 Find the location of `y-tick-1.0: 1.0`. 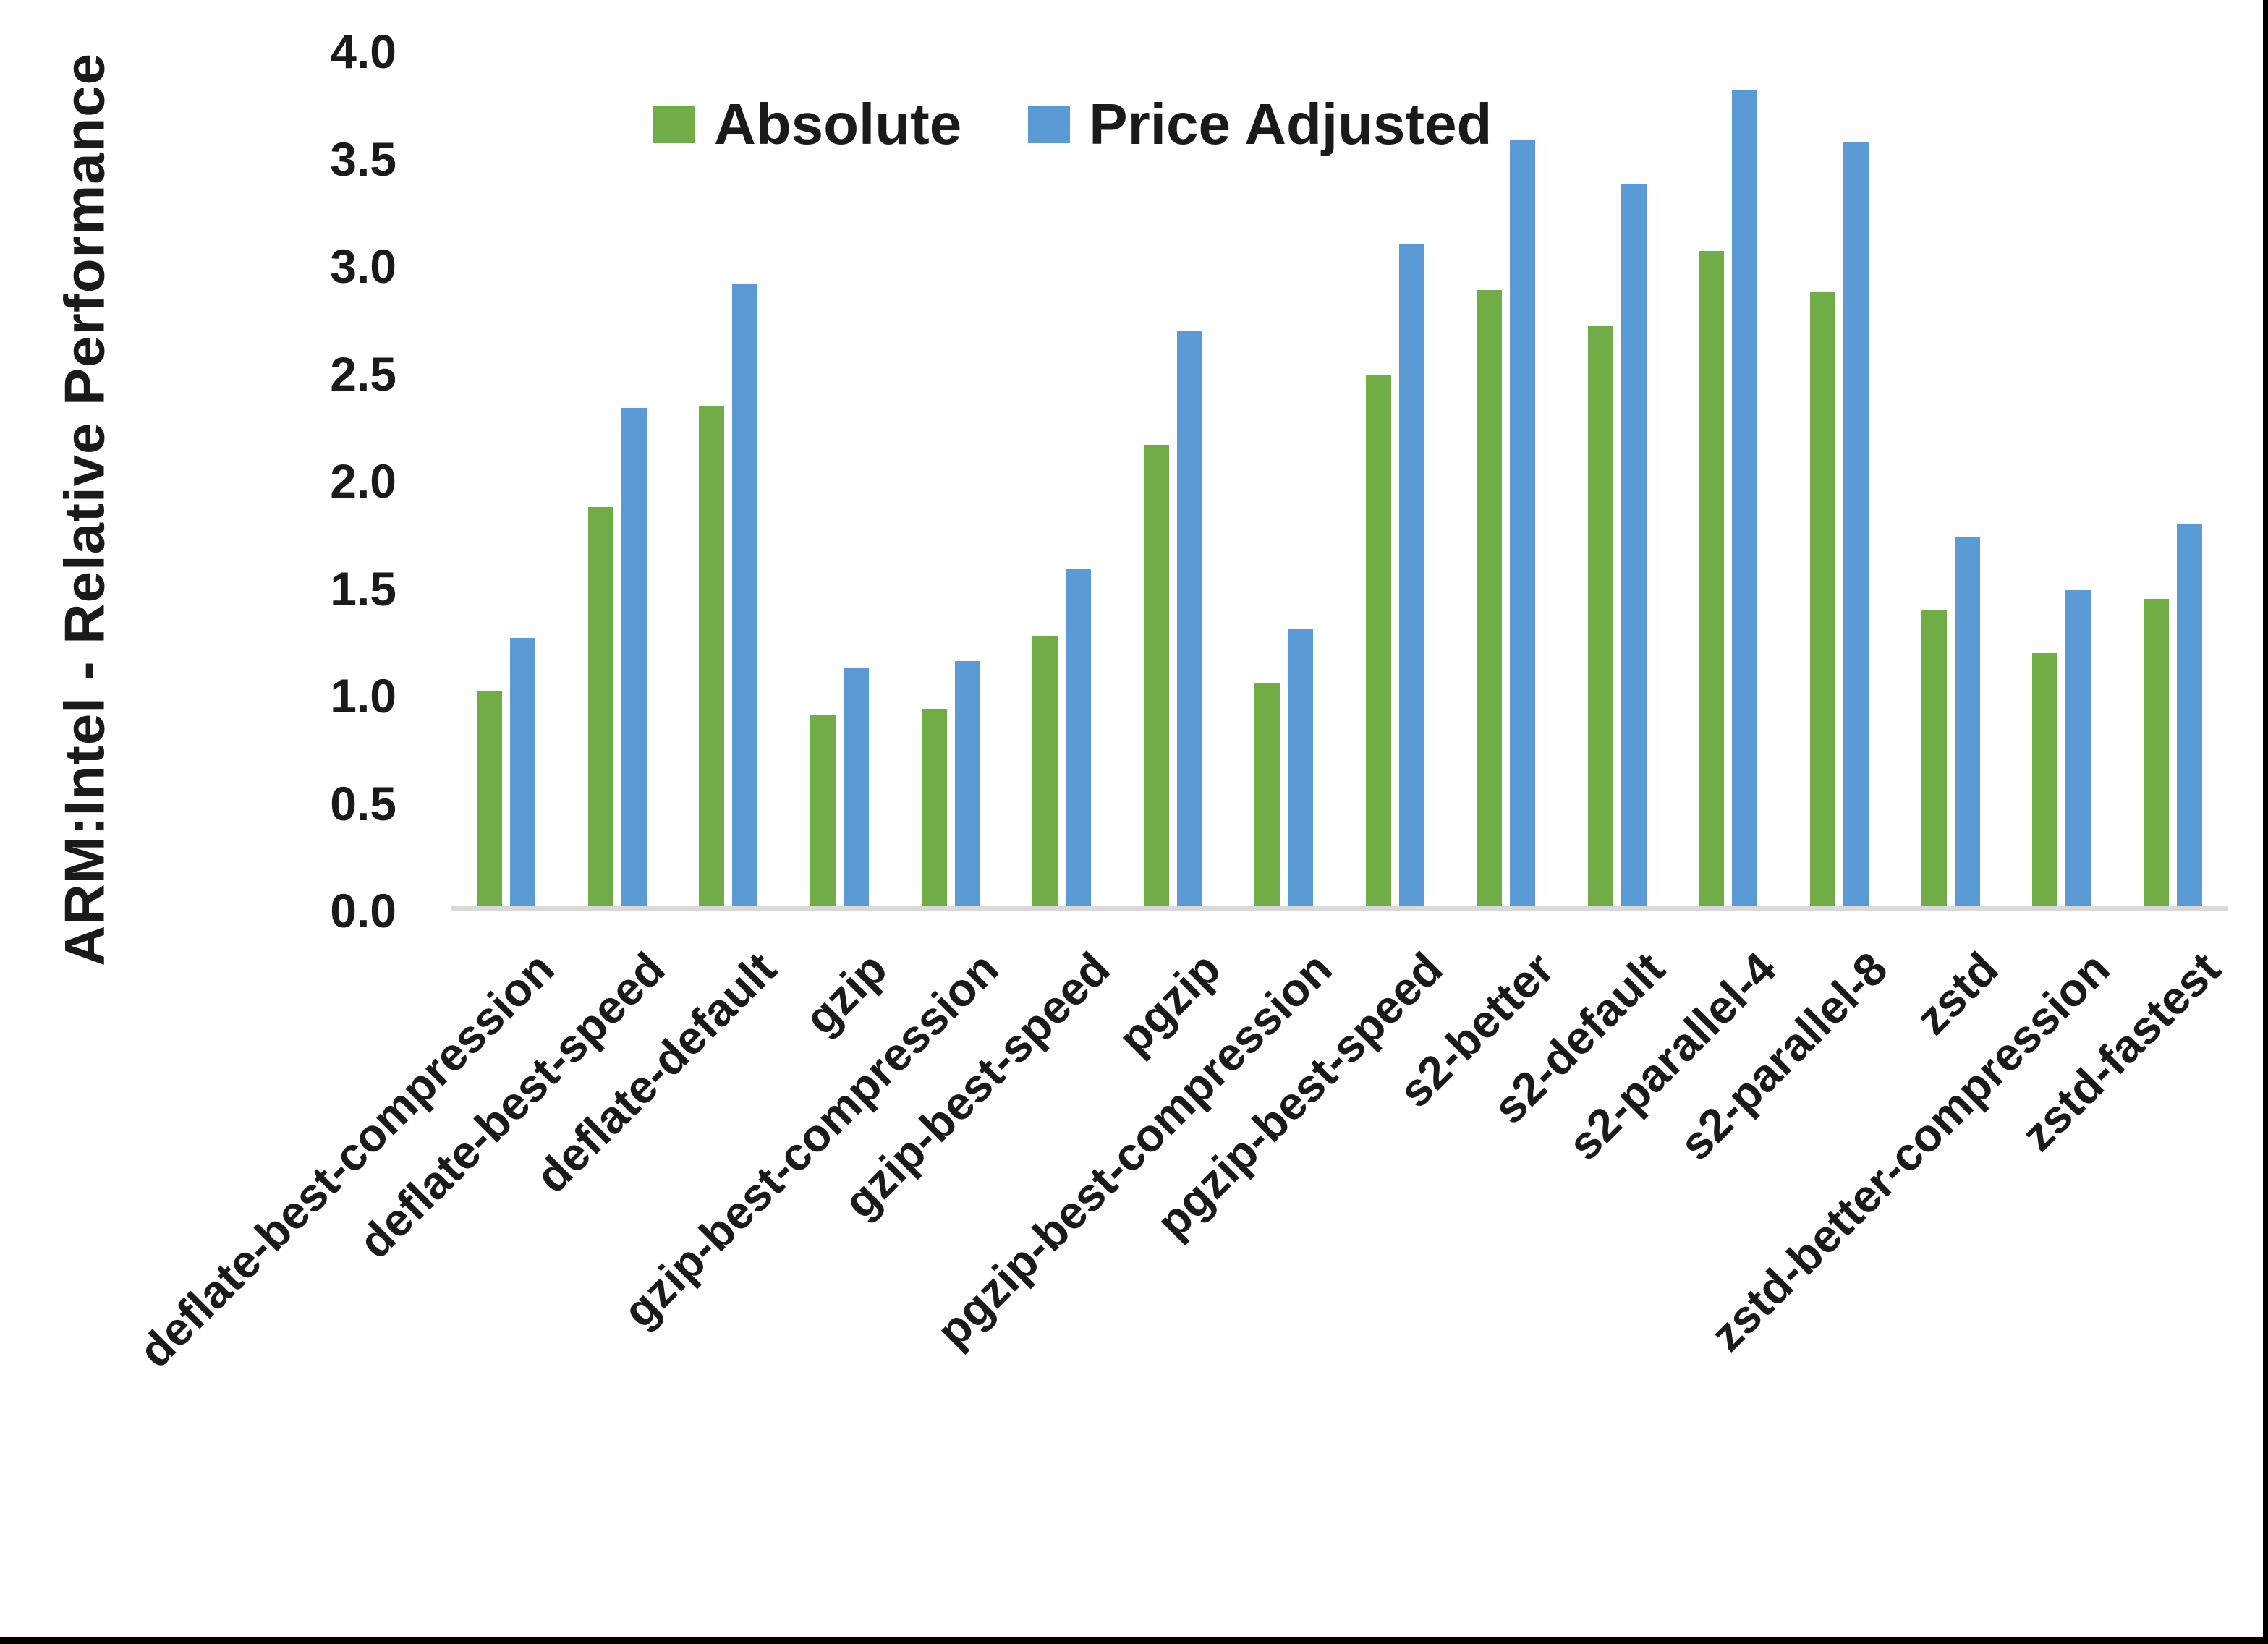

y-tick-1.0: 1.0 is located at coordinates (363, 696).